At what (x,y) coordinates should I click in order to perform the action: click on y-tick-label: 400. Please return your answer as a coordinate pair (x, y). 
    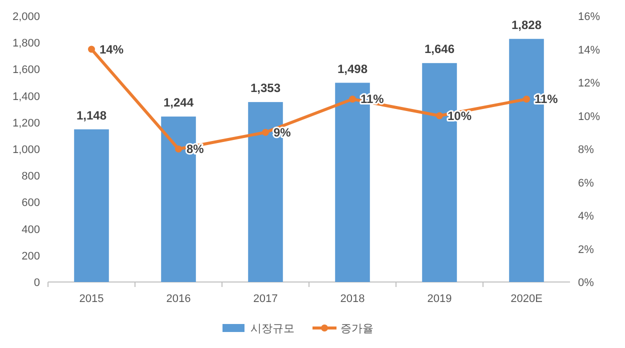
    Looking at the image, I should click on (31, 230).